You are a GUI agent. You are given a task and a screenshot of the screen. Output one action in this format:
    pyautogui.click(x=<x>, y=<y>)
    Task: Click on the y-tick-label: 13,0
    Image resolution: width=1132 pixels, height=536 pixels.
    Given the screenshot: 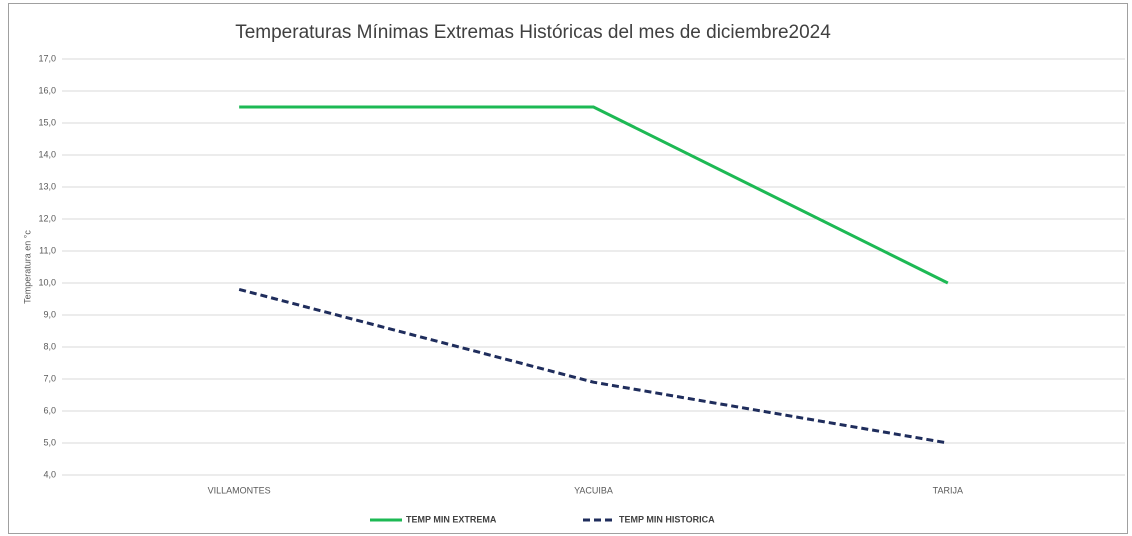 What is the action you would take?
    pyautogui.click(x=47, y=186)
    